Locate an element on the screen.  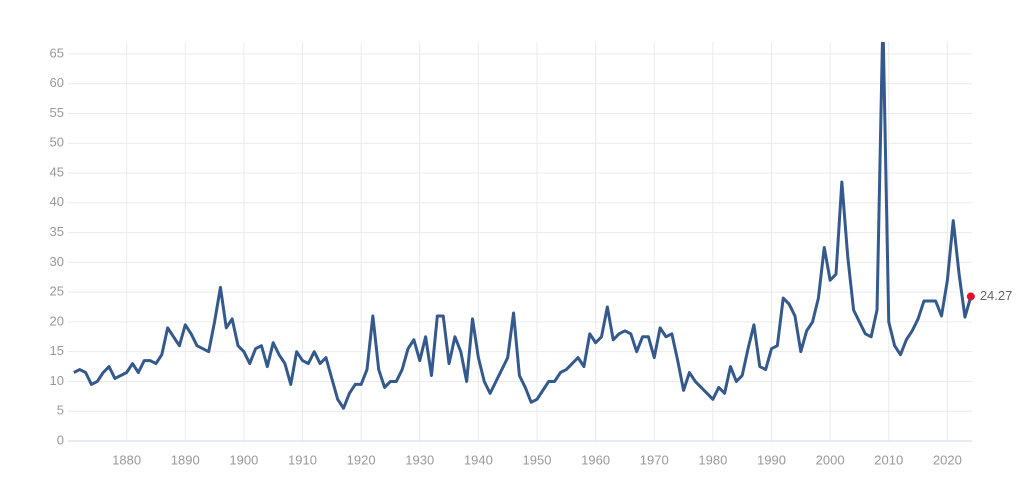
last-point is located at coordinates (970, 296).